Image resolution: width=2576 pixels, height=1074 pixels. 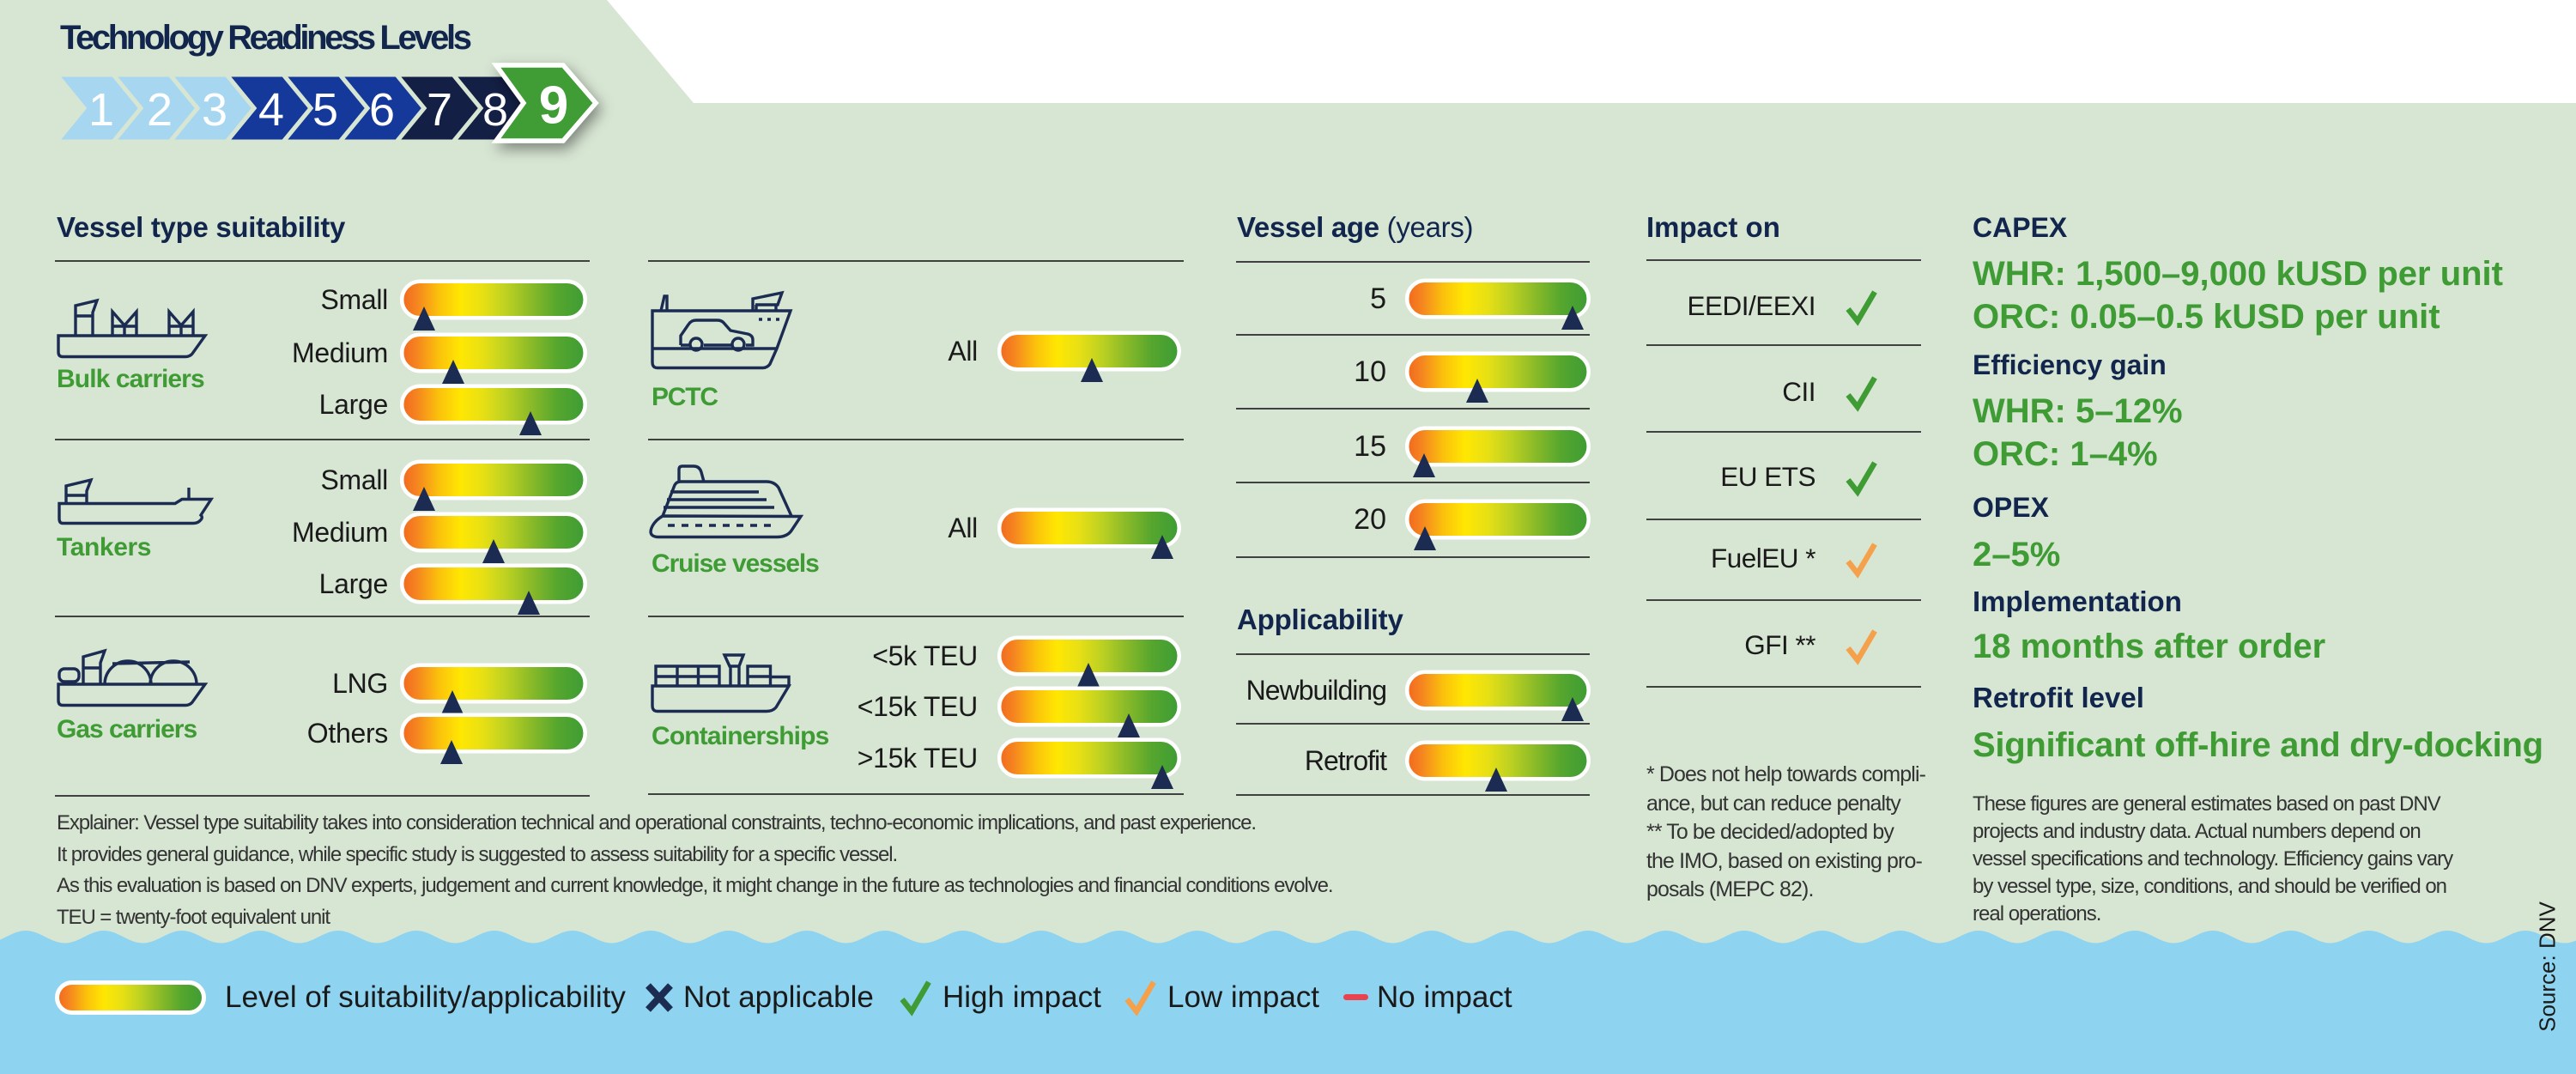 What do you see at coordinates (495, 110) in the screenshot?
I see `svg-text: 8` at bounding box center [495, 110].